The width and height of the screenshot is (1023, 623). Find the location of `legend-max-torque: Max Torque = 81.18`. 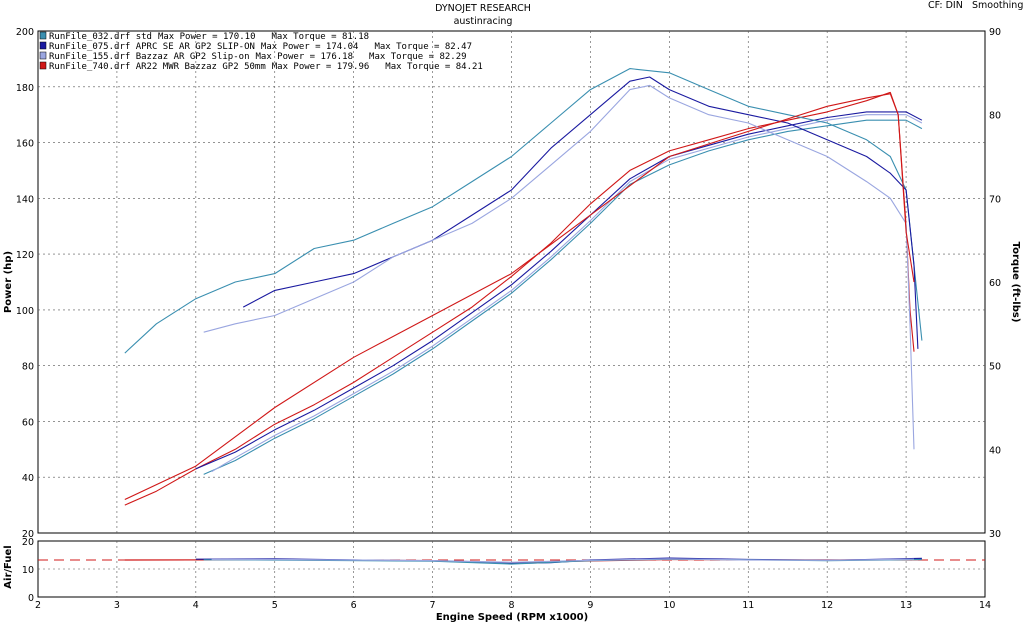

legend-max-torque: Max Torque = 81.18 is located at coordinates (321, 37).